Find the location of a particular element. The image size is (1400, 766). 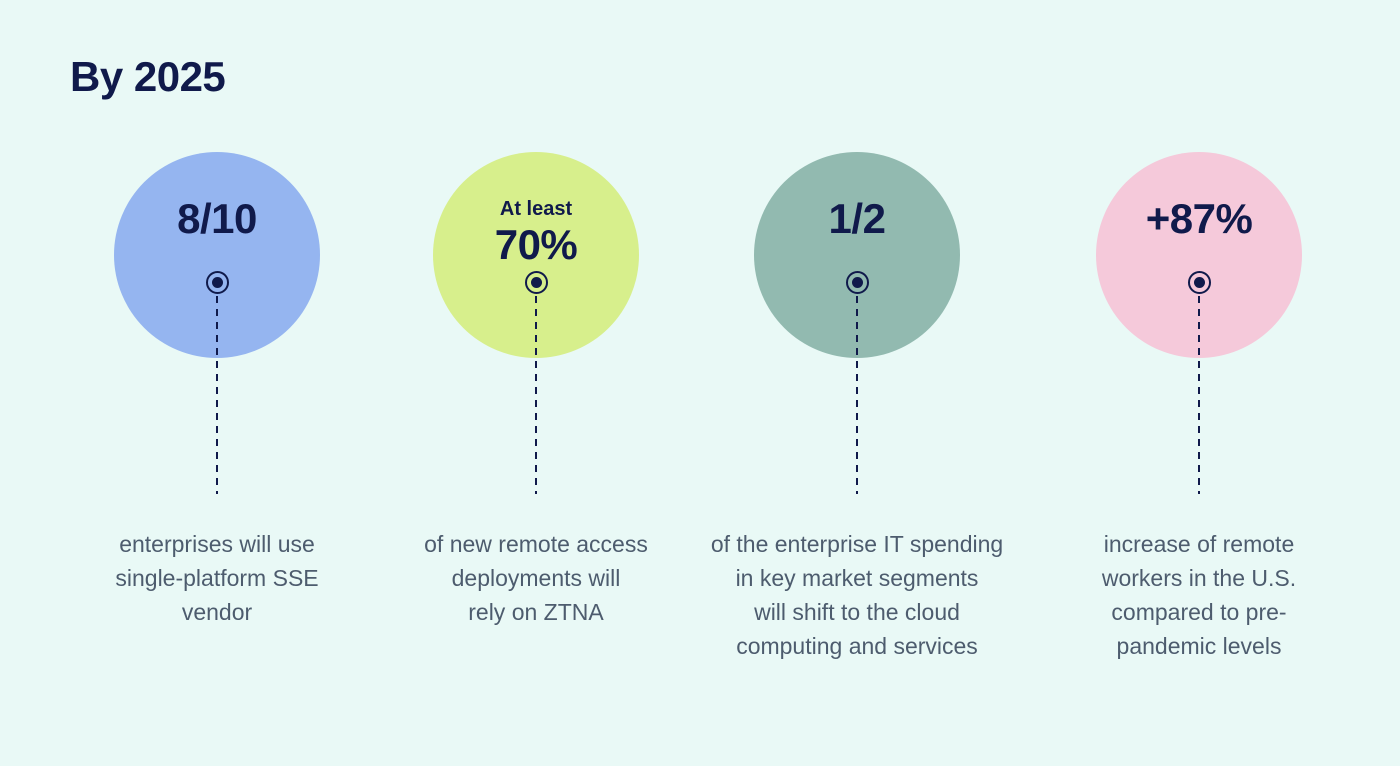

stat-circle: 1/2 is located at coordinates (857, 255).